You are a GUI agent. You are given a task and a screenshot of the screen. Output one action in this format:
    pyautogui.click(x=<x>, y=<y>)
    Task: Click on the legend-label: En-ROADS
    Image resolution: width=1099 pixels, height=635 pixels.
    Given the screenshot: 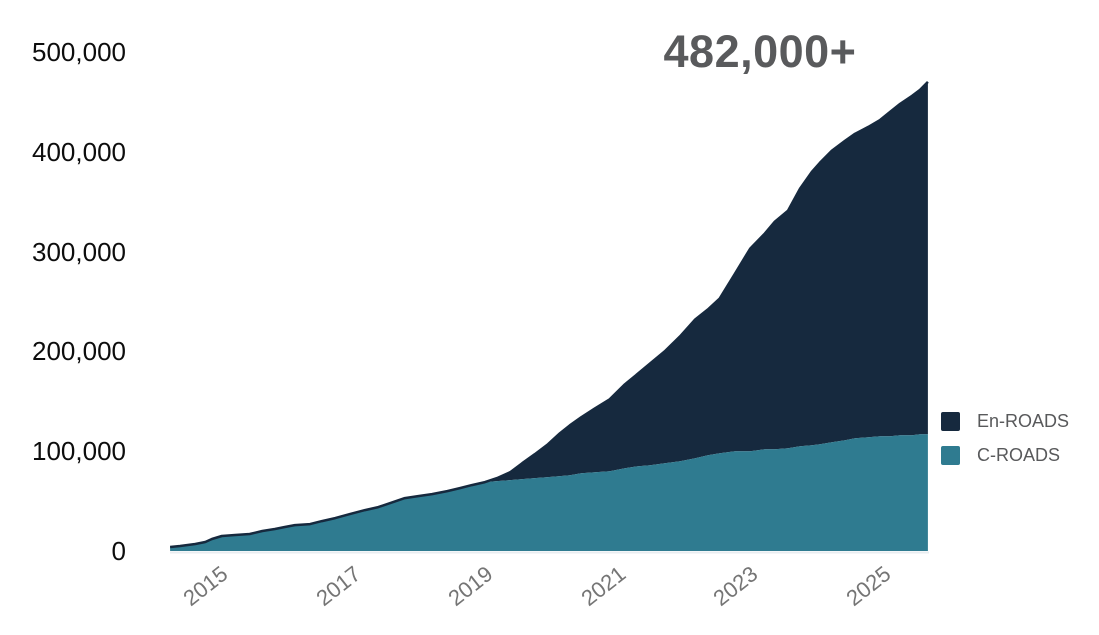 What is the action you would take?
    pyautogui.click(x=1023, y=421)
    